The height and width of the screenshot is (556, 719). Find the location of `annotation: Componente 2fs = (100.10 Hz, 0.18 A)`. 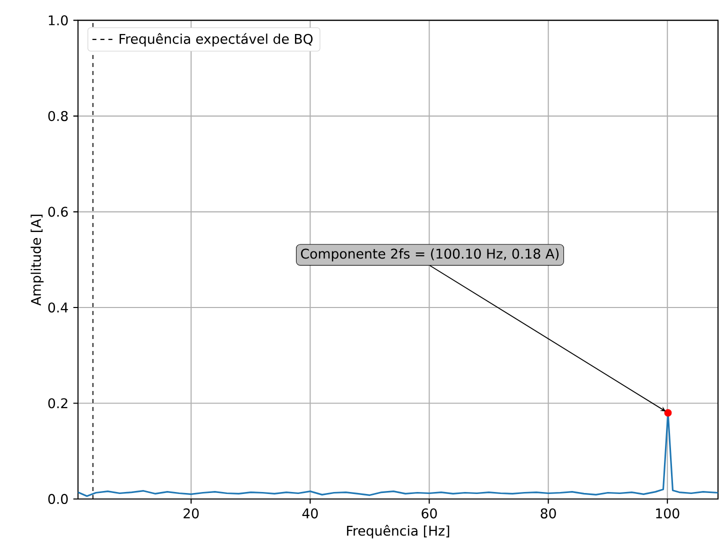

annotation: Componente 2fs = (100.10 Hz, 0.18 A) is located at coordinates (430, 255).